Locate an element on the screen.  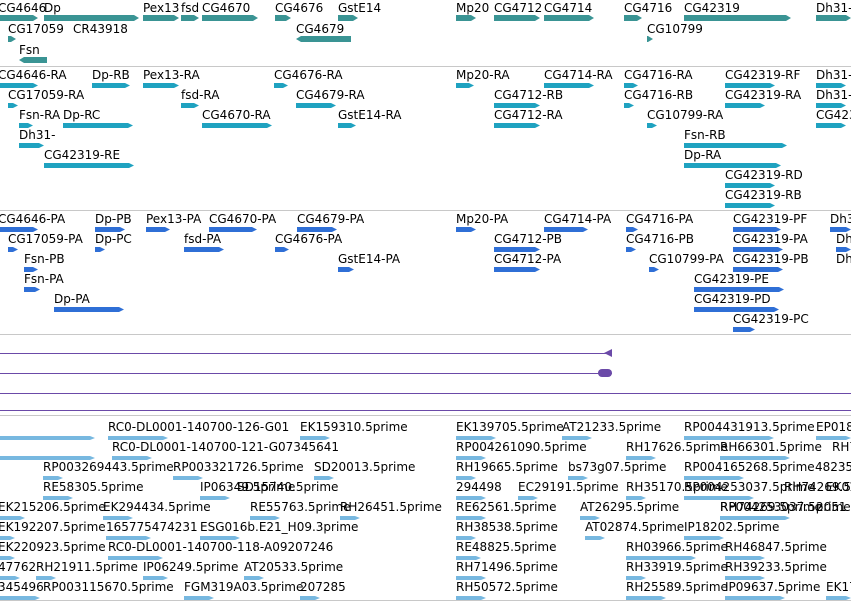
est-label: 207285 is located at coordinates (323, 587).